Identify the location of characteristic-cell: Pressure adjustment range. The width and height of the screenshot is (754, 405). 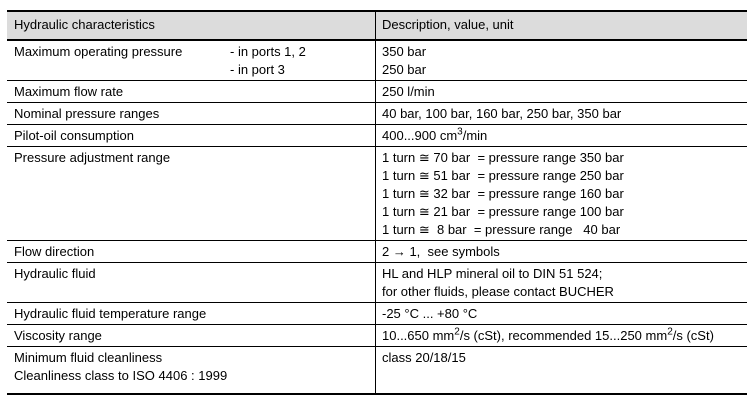
(191, 193).